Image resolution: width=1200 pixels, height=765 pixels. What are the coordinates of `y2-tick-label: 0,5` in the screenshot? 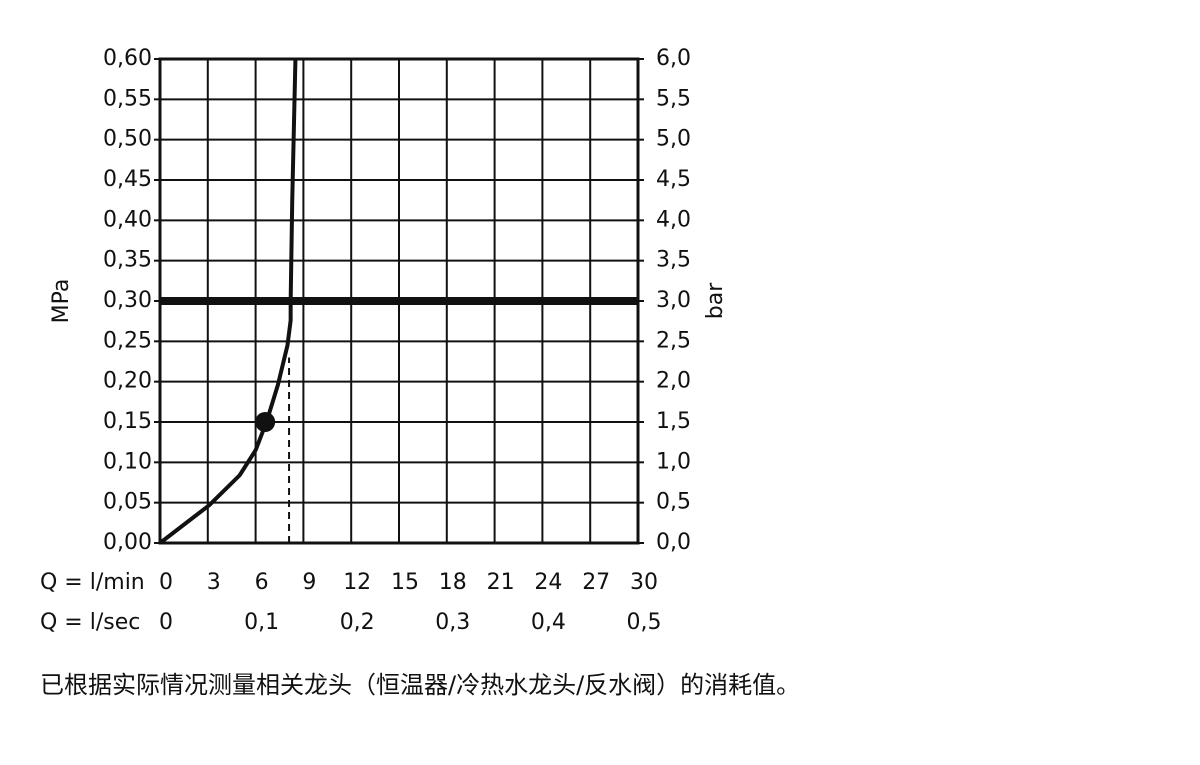 It's located at (673, 502).